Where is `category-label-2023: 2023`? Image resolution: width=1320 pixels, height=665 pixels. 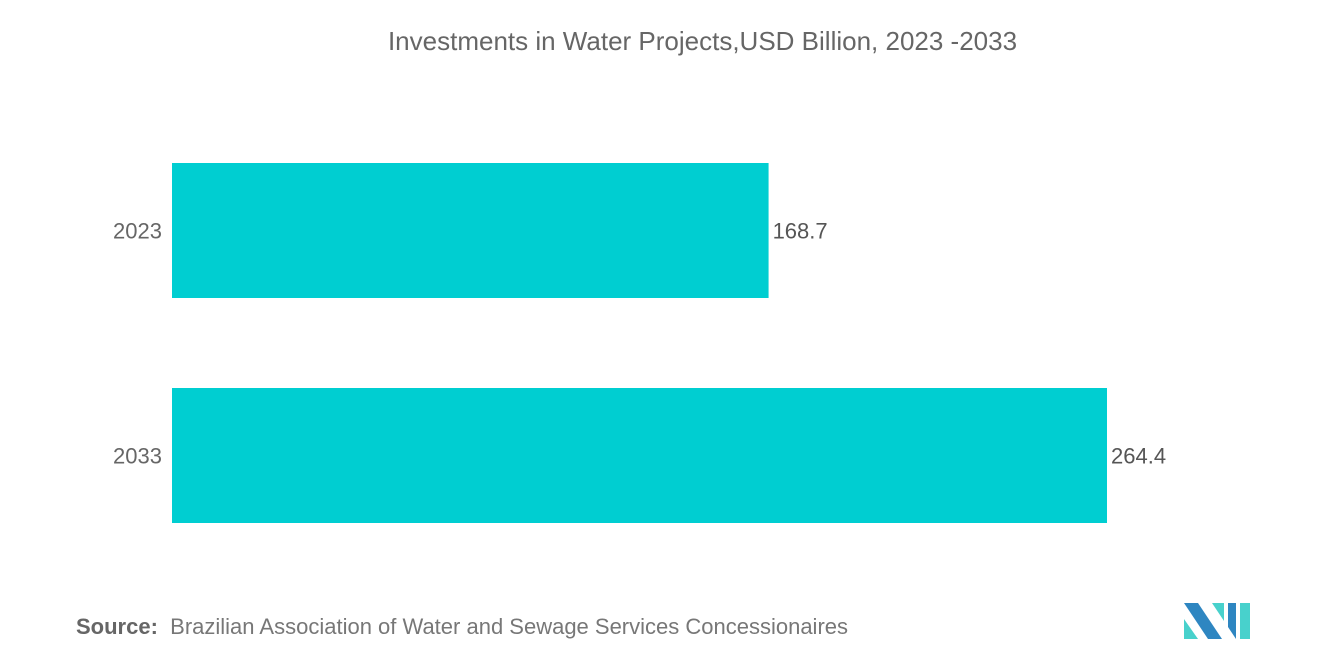
category-label-2023: 2023 is located at coordinates (137, 231).